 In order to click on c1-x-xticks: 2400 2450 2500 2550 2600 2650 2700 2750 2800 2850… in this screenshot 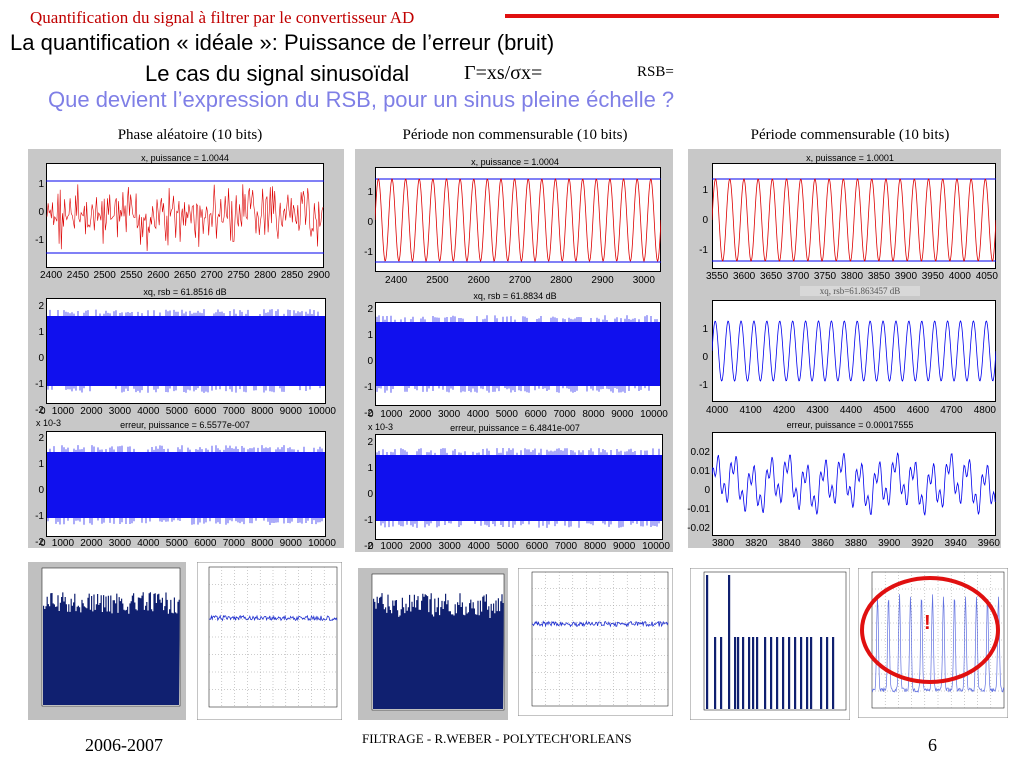, I will do `click(185, 275)`.